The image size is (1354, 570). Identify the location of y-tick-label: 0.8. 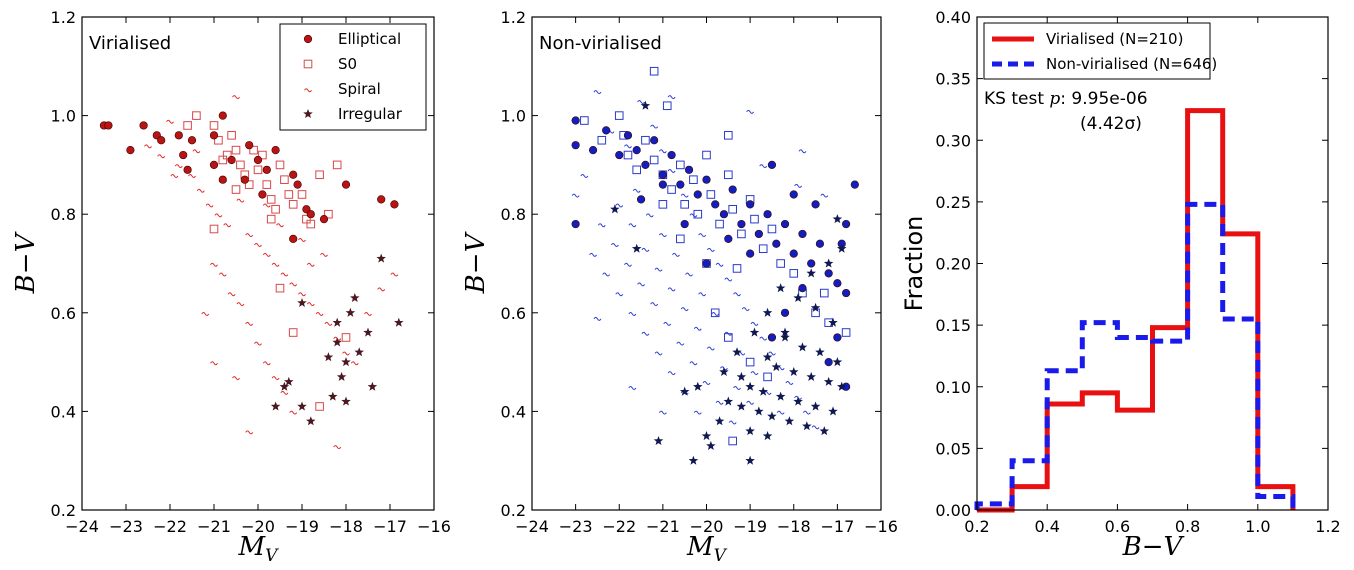
(63, 214).